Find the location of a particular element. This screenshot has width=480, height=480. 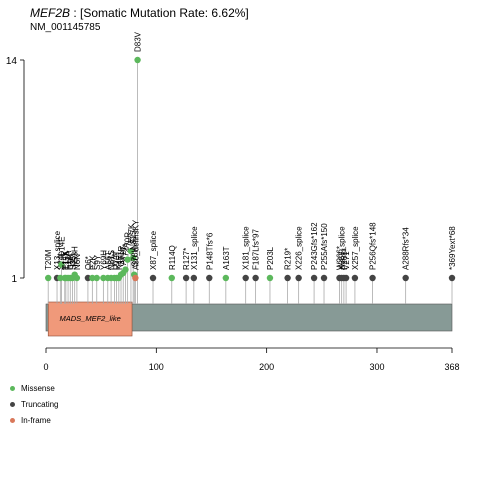

mutation-label: P256Qfs*148 is located at coordinates (373, 246).